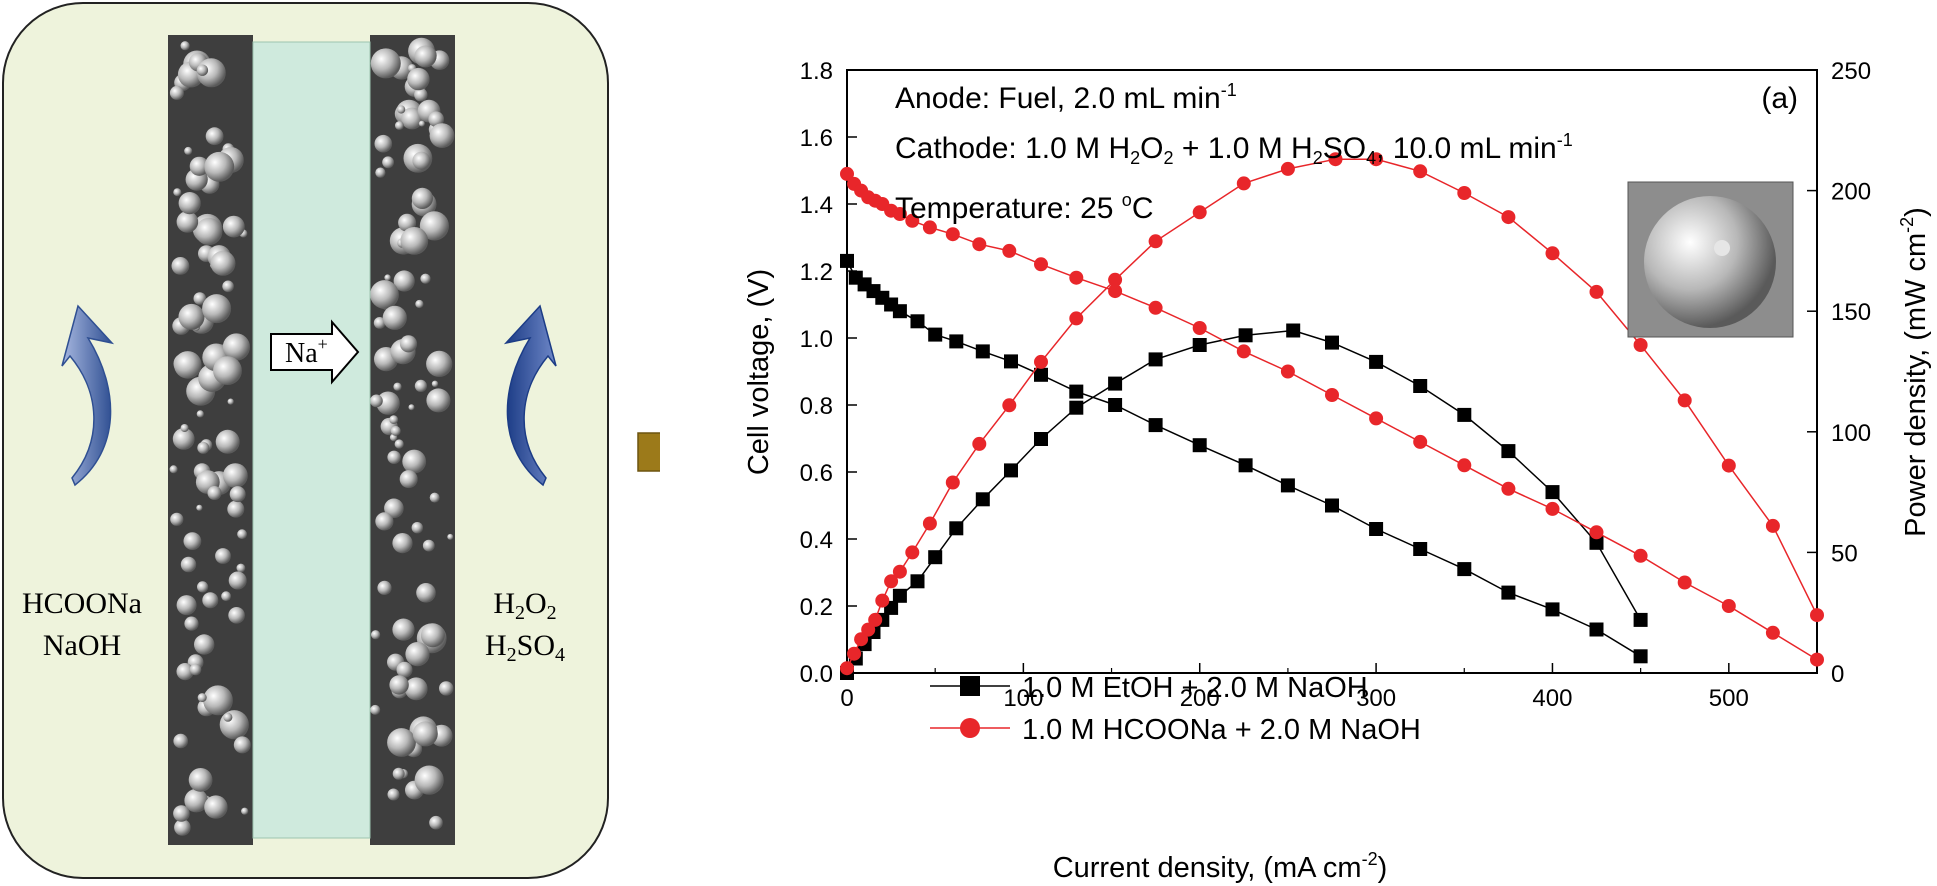 This screenshot has height=886, width=1937. I want to click on anode-annotation: Anode: Fuel, 2.0 mL min-1, so click(1066, 97).